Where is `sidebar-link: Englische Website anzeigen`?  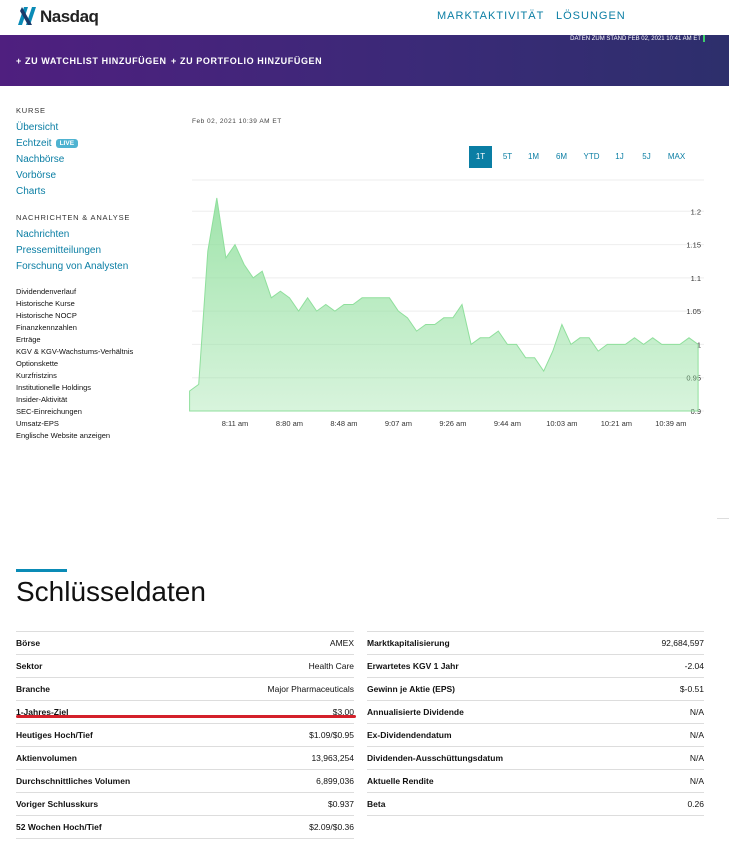
sidebar-link: Englische Website anzeigen is located at coordinates (63, 435).